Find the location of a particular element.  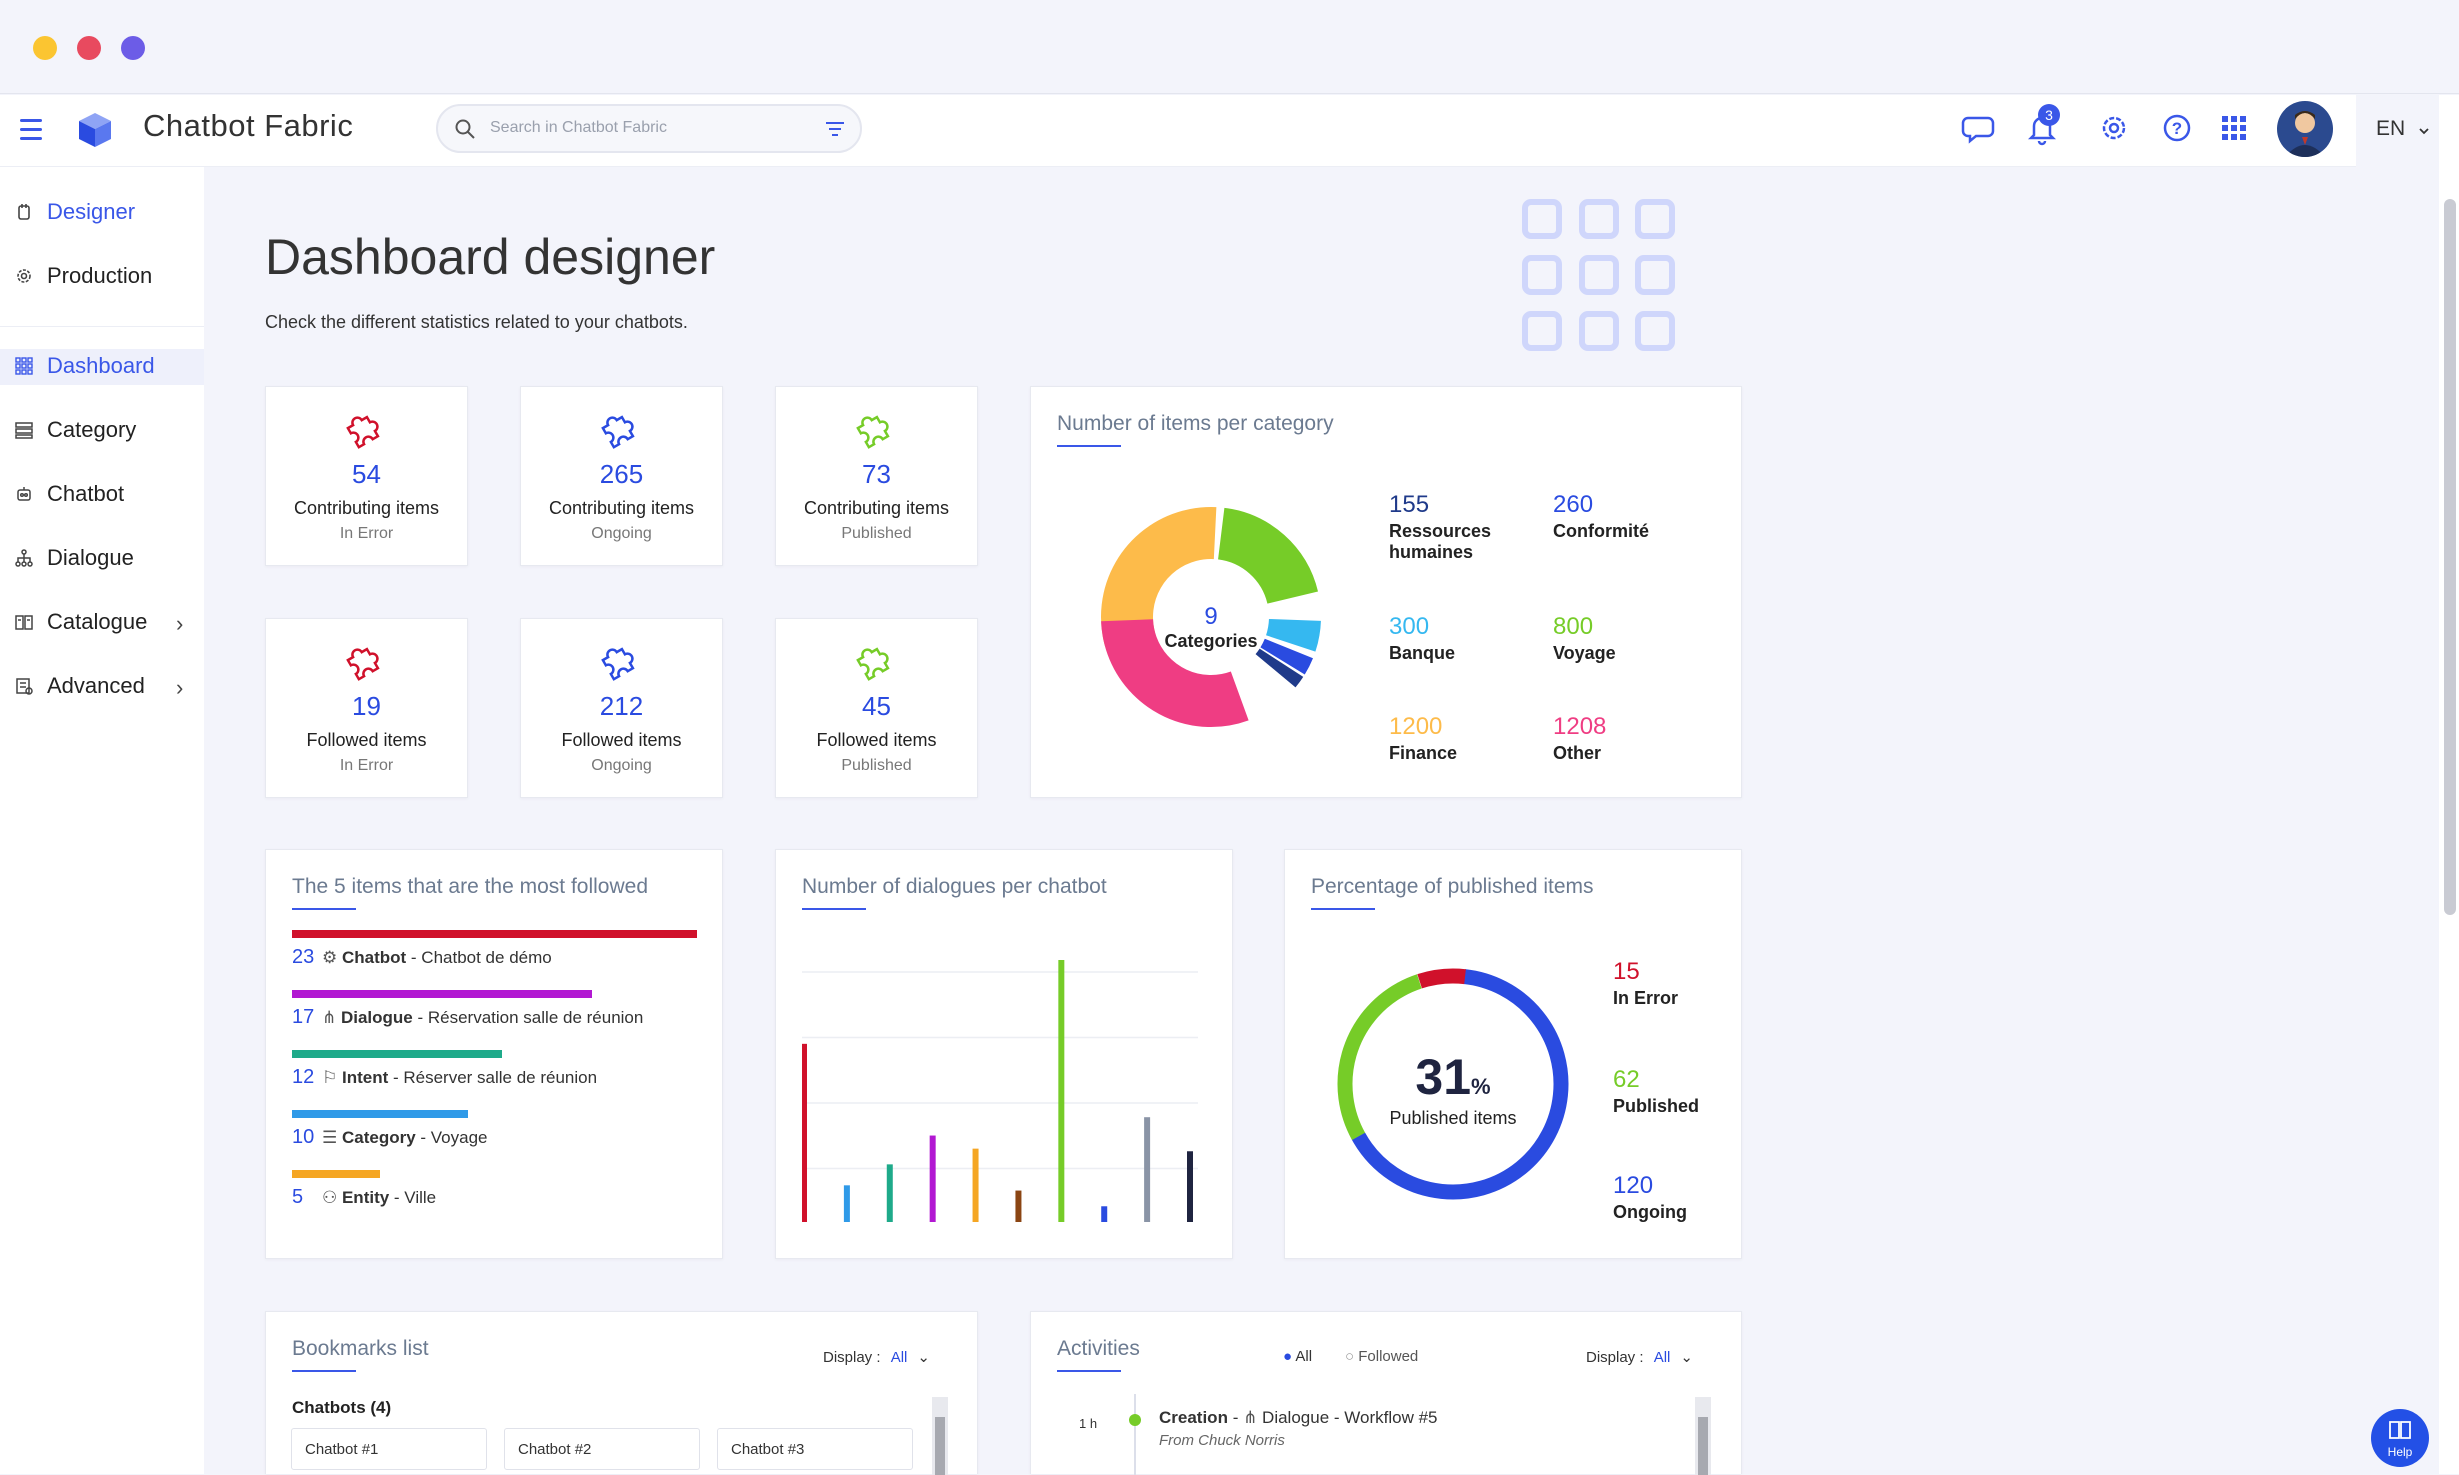

sidebar-item-label: Advanced is located at coordinates (96, 685).